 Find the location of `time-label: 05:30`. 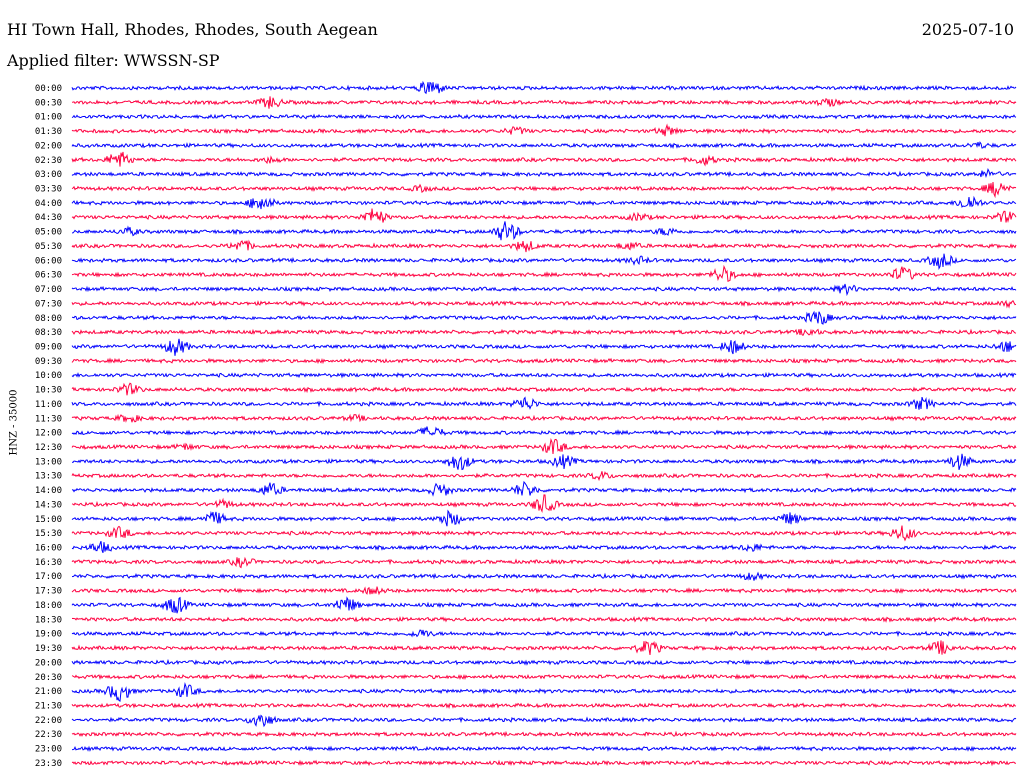

time-label: 05:30 is located at coordinates (48, 247).